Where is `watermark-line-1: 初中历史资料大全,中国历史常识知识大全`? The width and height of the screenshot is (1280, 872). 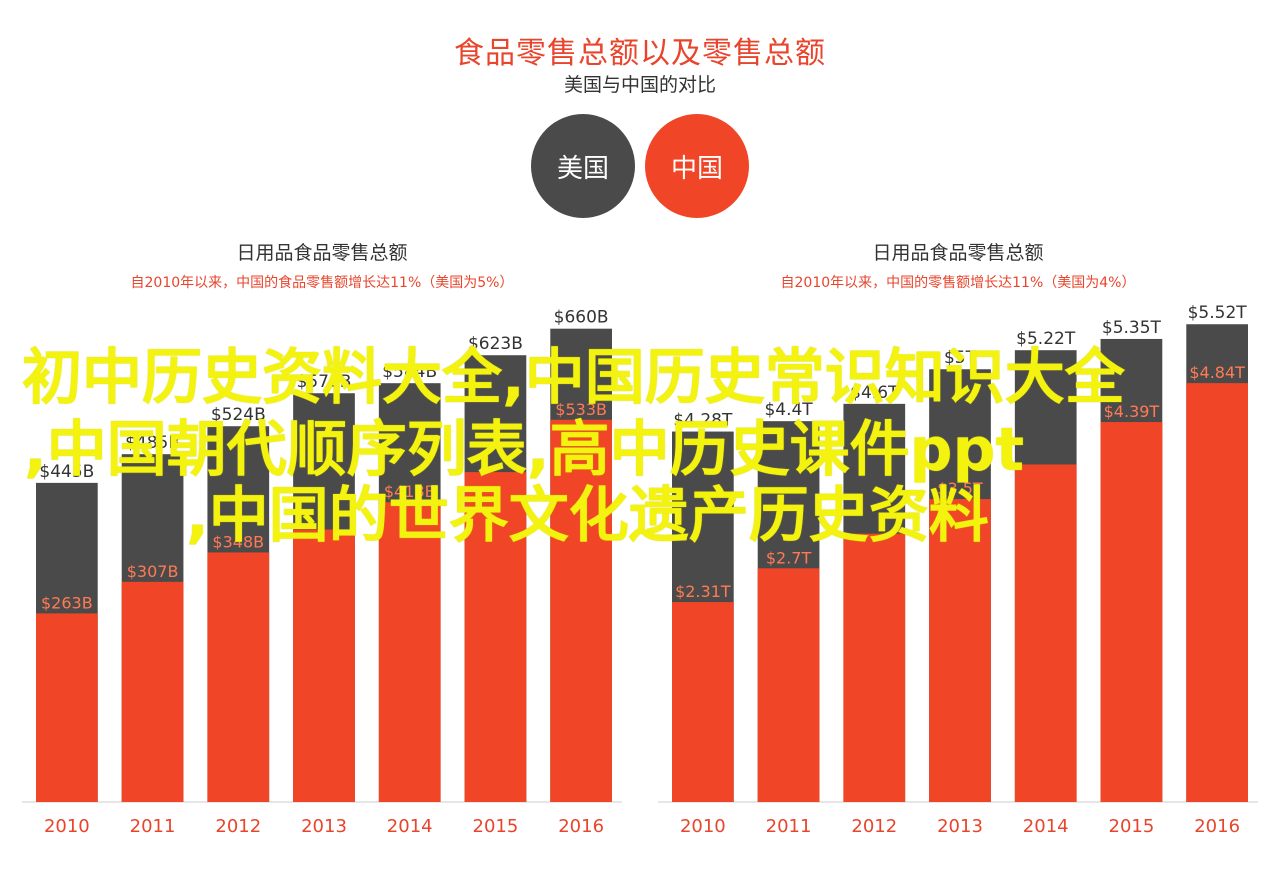 watermark-line-1: 初中历史资料大全,中国历史常识知识大全 is located at coordinates (573, 378).